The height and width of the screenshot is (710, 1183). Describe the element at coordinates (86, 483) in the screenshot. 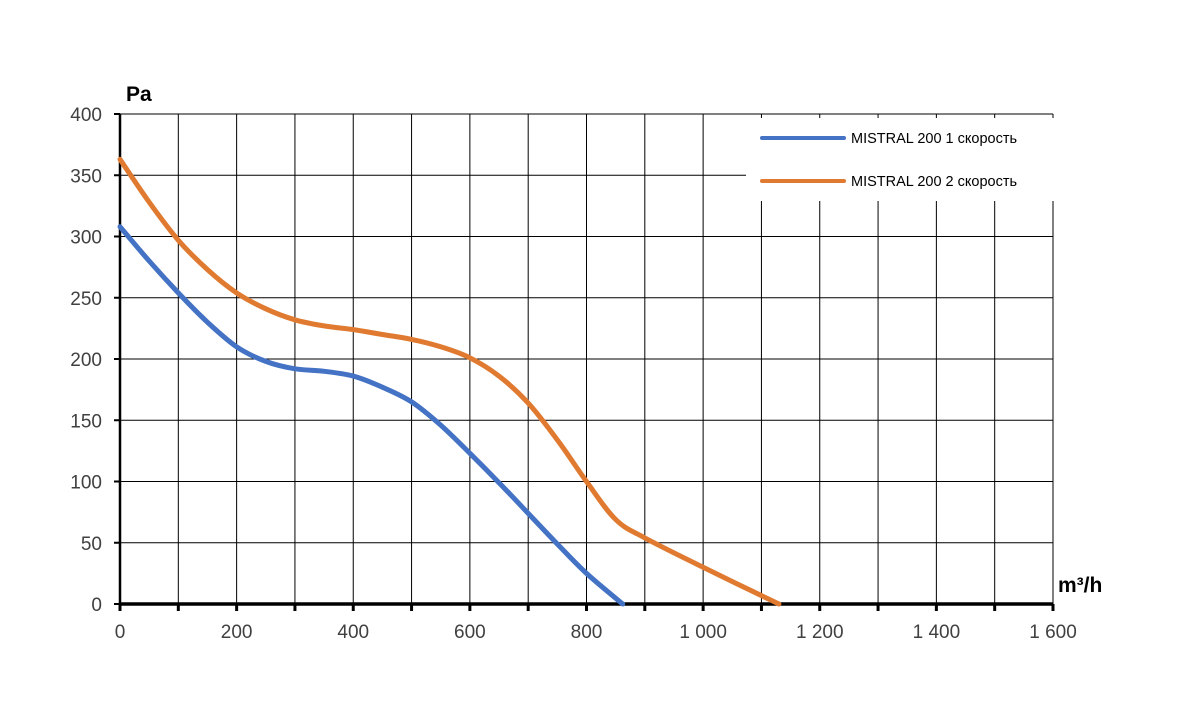

I see `y-tick-label: 100` at that location.